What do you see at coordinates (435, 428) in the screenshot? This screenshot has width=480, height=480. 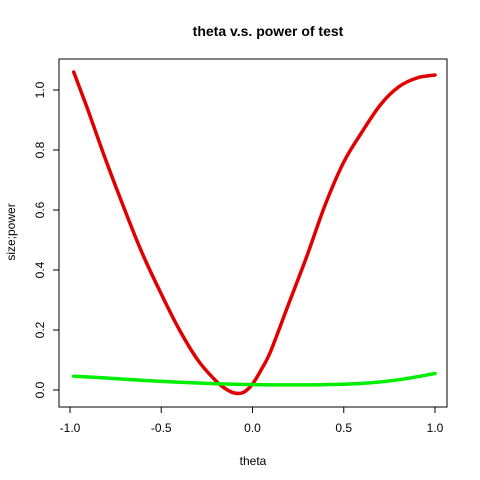 I see `x-tick-label: 1.0` at bounding box center [435, 428].